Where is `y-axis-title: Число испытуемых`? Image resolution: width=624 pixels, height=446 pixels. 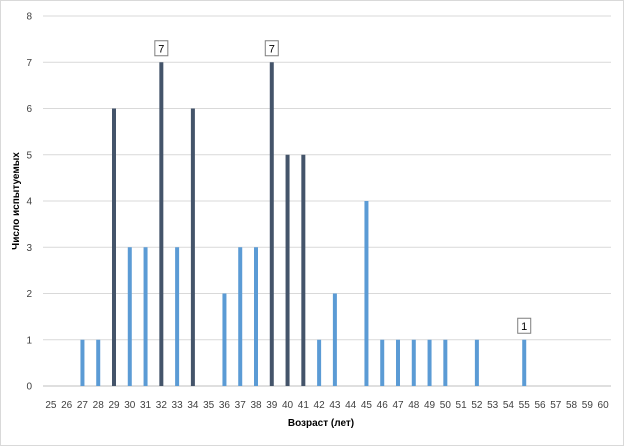 y-axis-title: Число испытуемых is located at coordinates (16, 201).